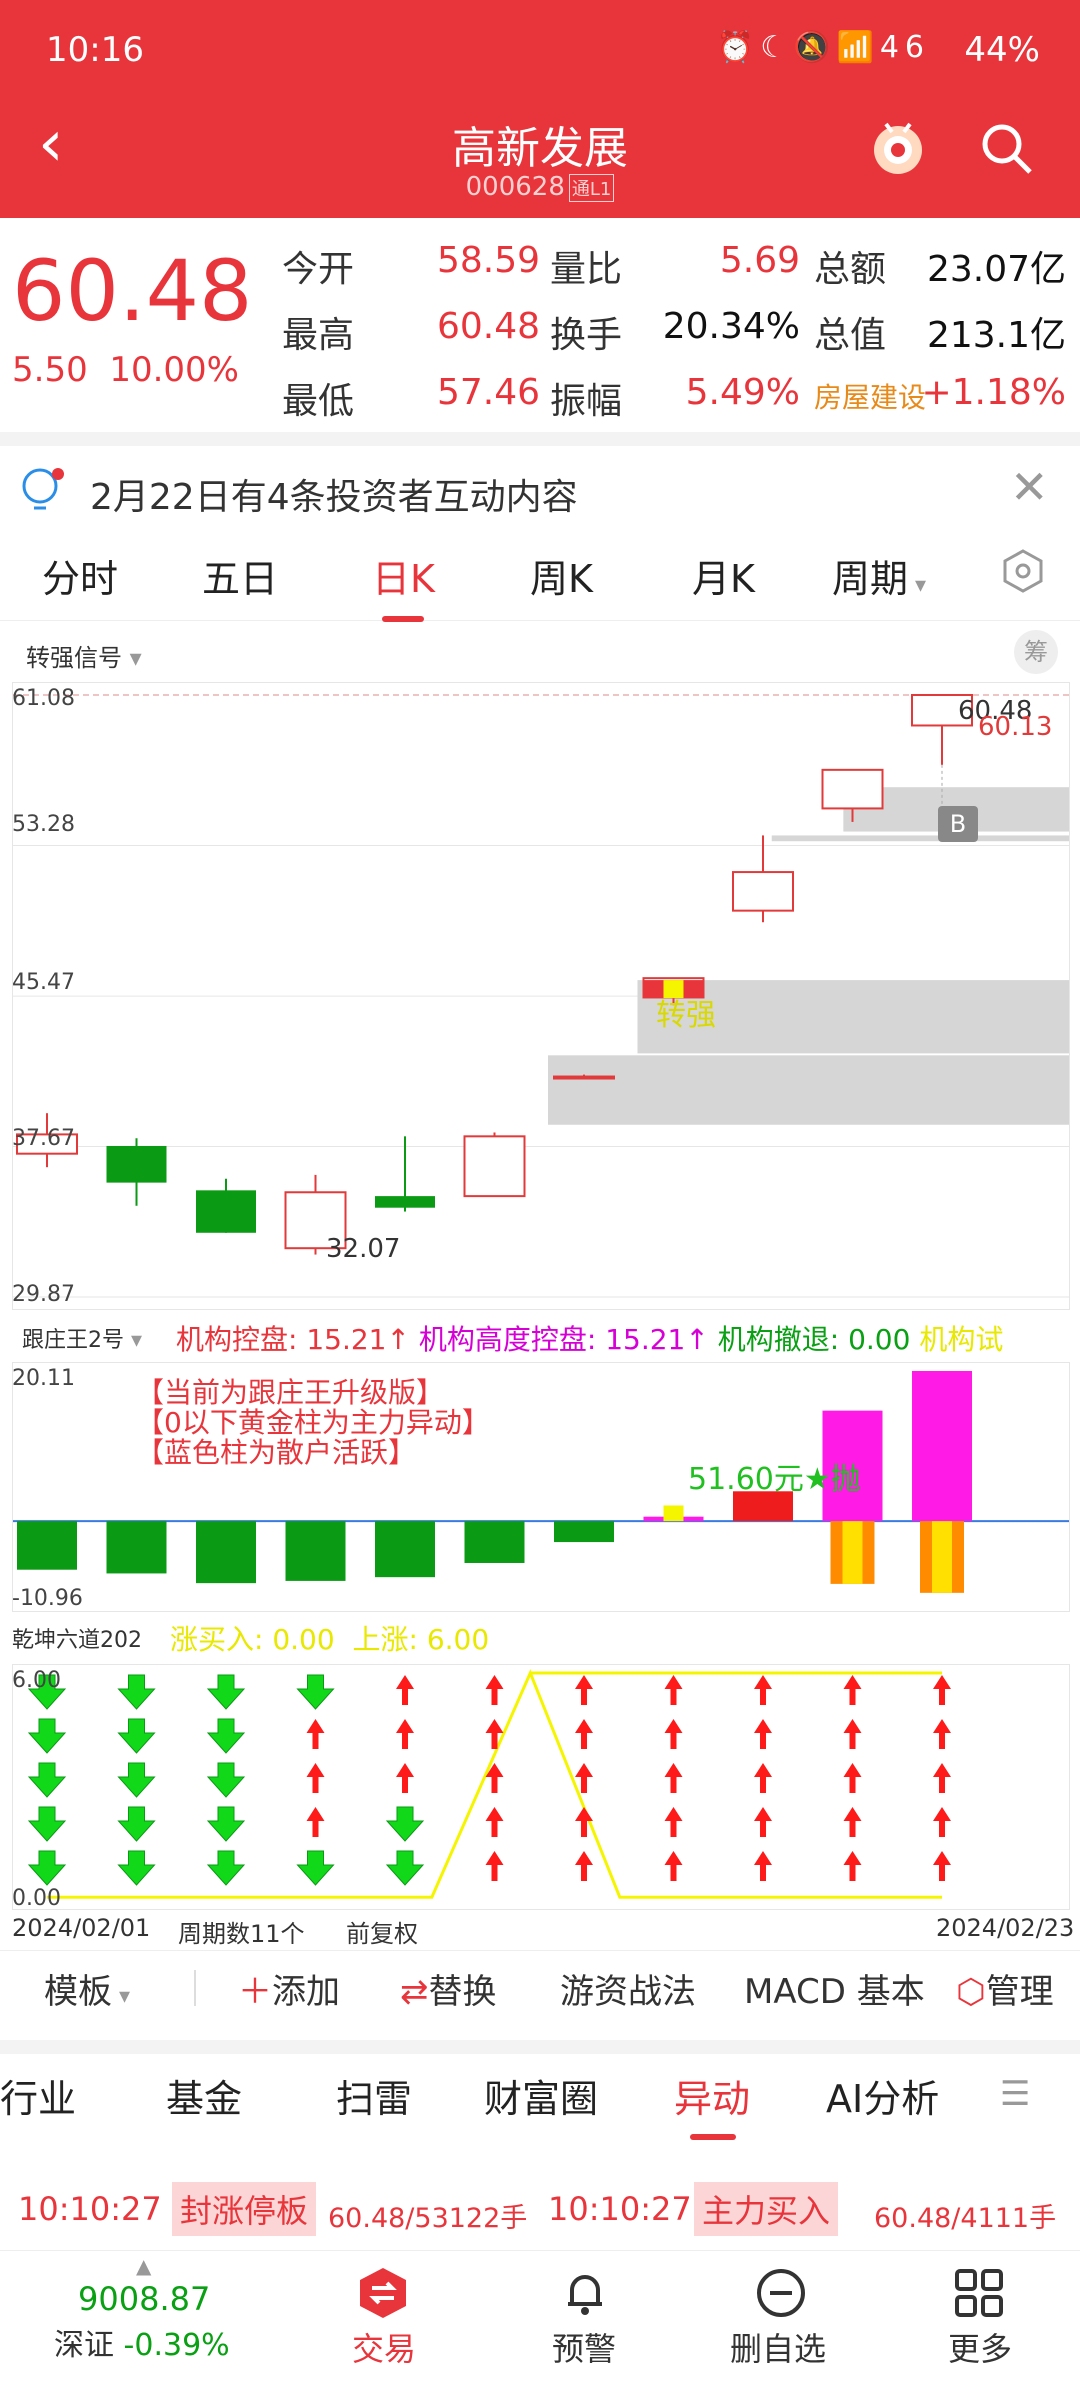  Describe the element at coordinates (289, 1988) in the screenshot. I see `add-button: ＋添加` at that location.